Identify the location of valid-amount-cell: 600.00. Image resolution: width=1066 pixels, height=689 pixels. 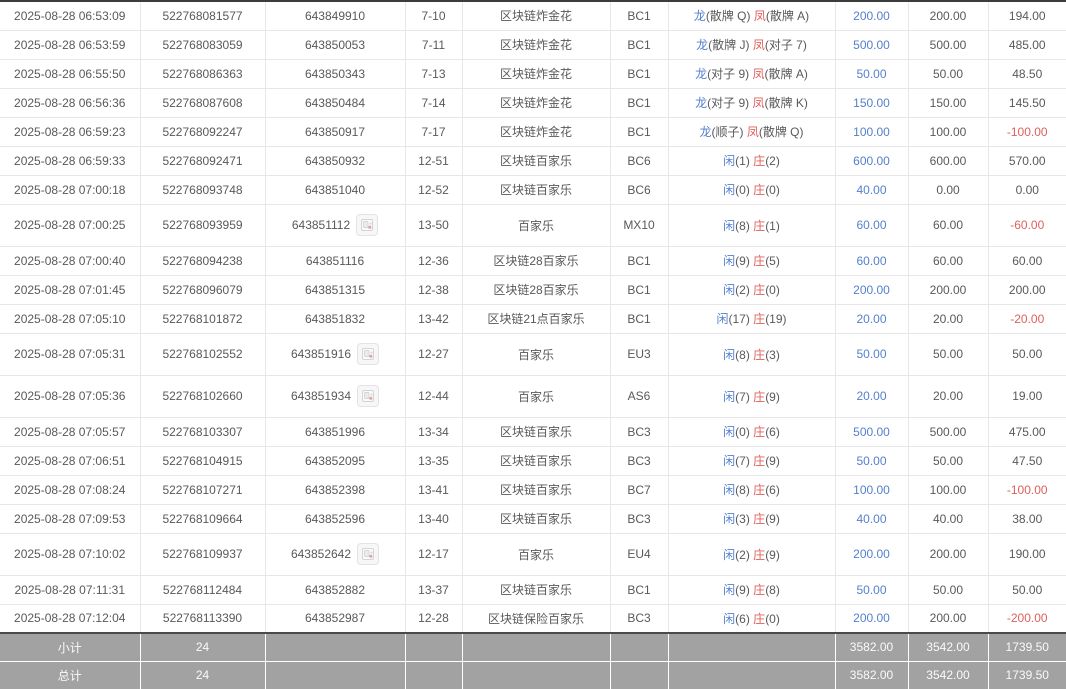
(948, 160).